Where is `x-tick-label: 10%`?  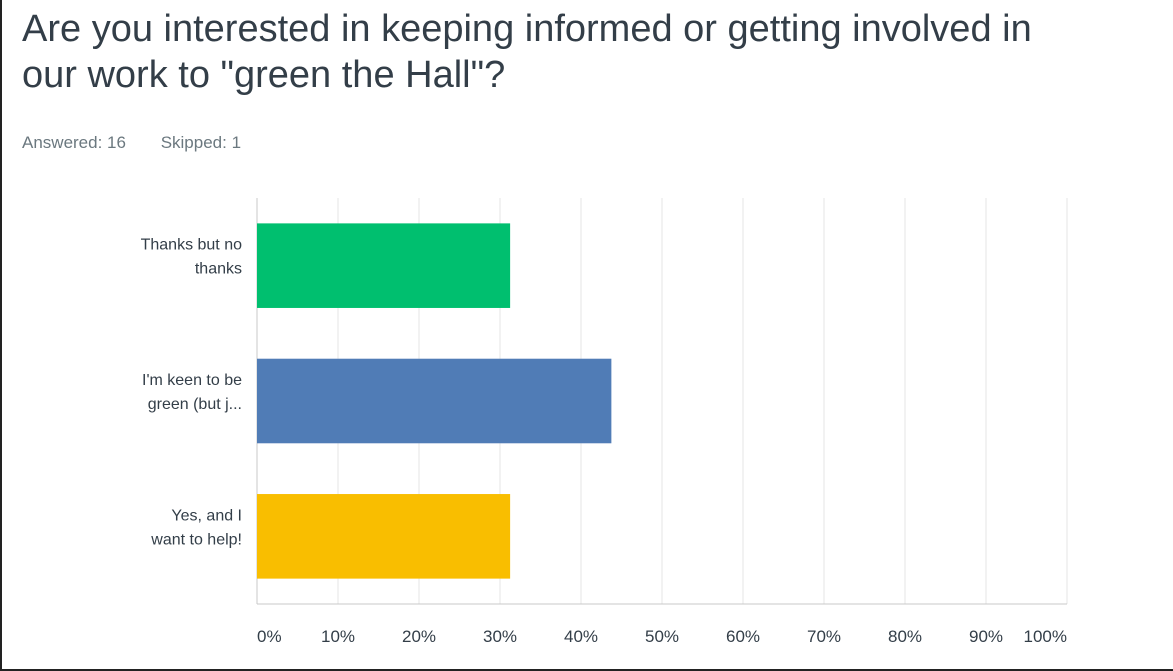 x-tick-label: 10% is located at coordinates (338, 636).